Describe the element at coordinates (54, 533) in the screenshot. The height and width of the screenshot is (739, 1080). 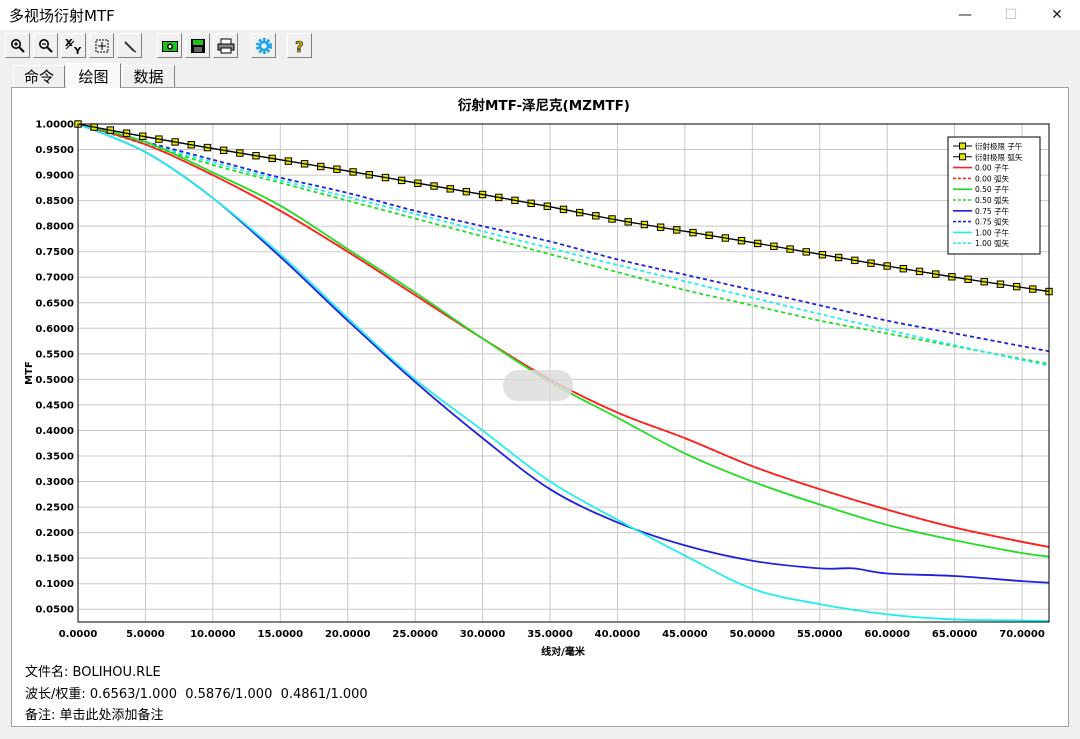
I see `y-tick-label: 0.2000` at that location.